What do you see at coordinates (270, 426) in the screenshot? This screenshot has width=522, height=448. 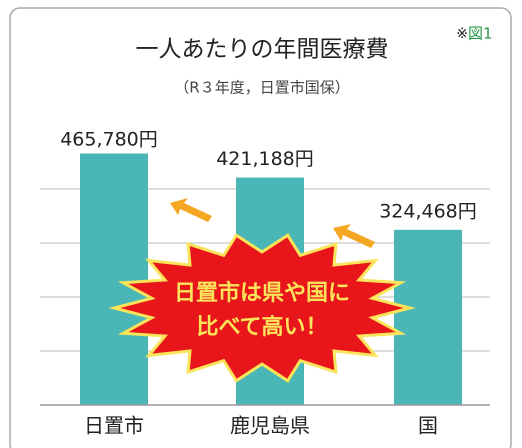 I see `x-tick-label: 鹿児島県` at bounding box center [270, 426].